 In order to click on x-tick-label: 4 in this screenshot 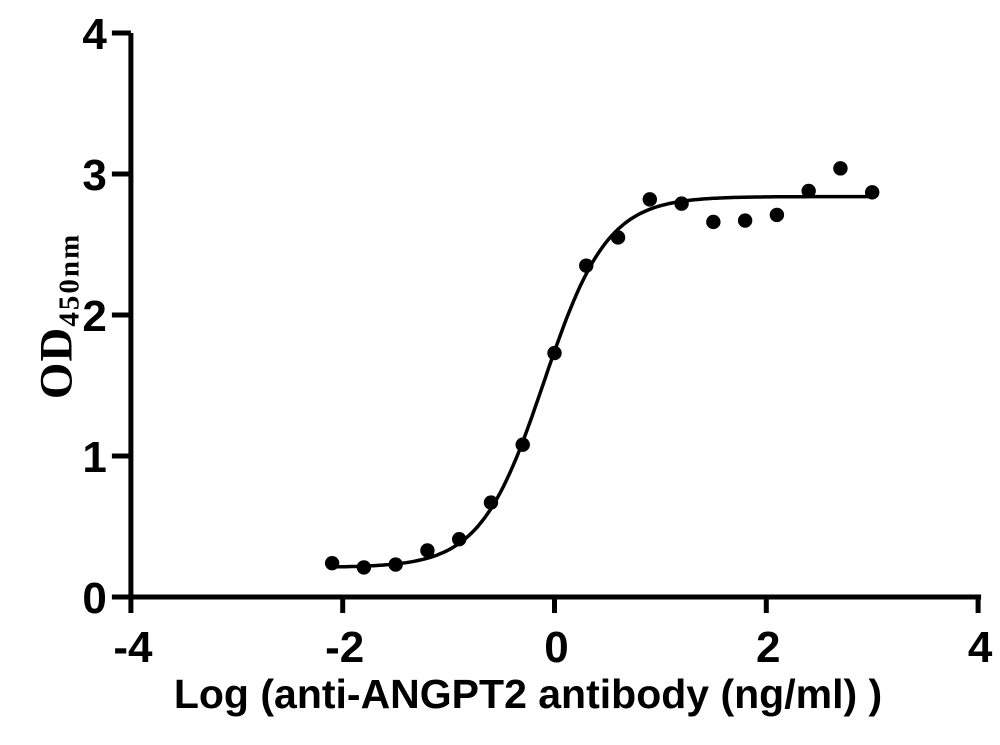, I will do `click(980, 647)`.